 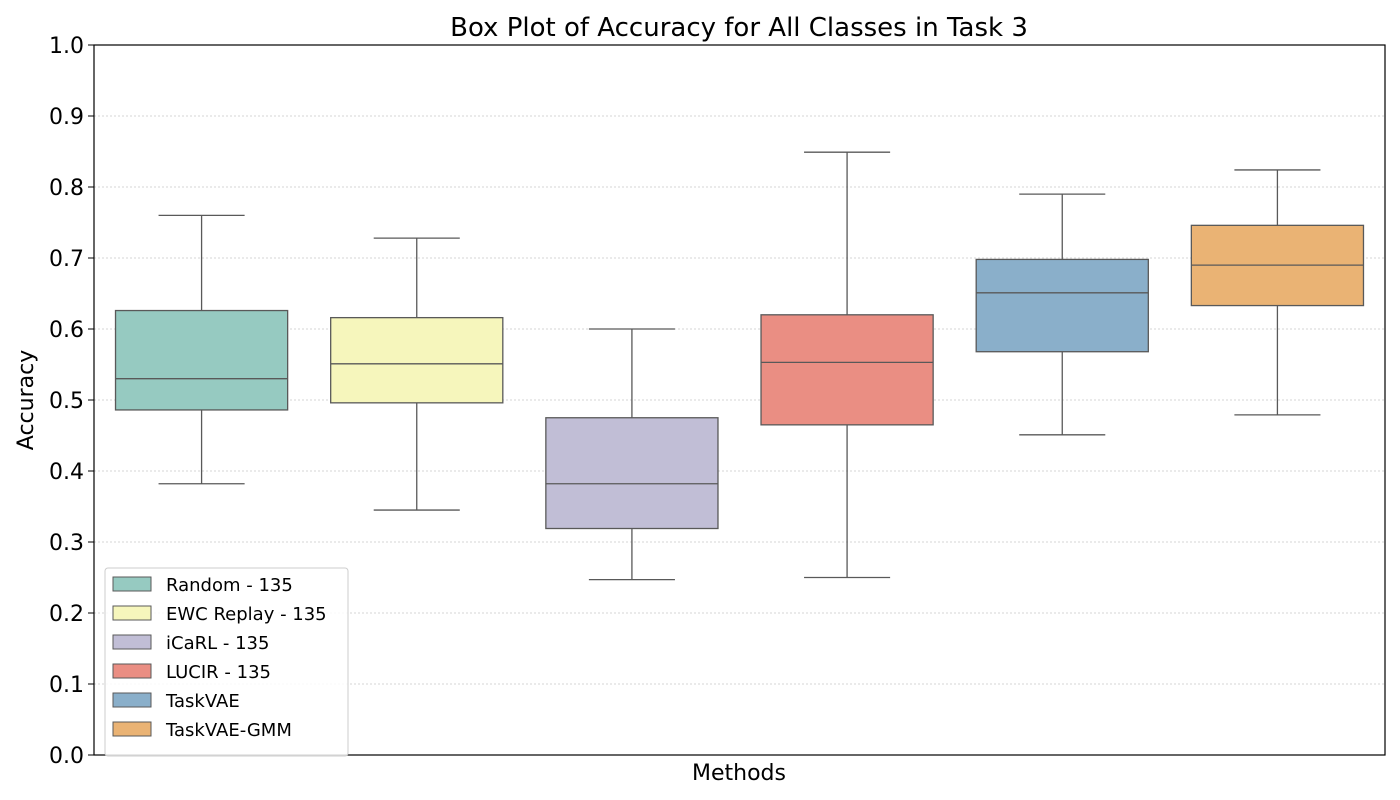 What do you see at coordinates (217, 643) in the screenshot?
I see `legend-label: iCaRL - 135` at bounding box center [217, 643].